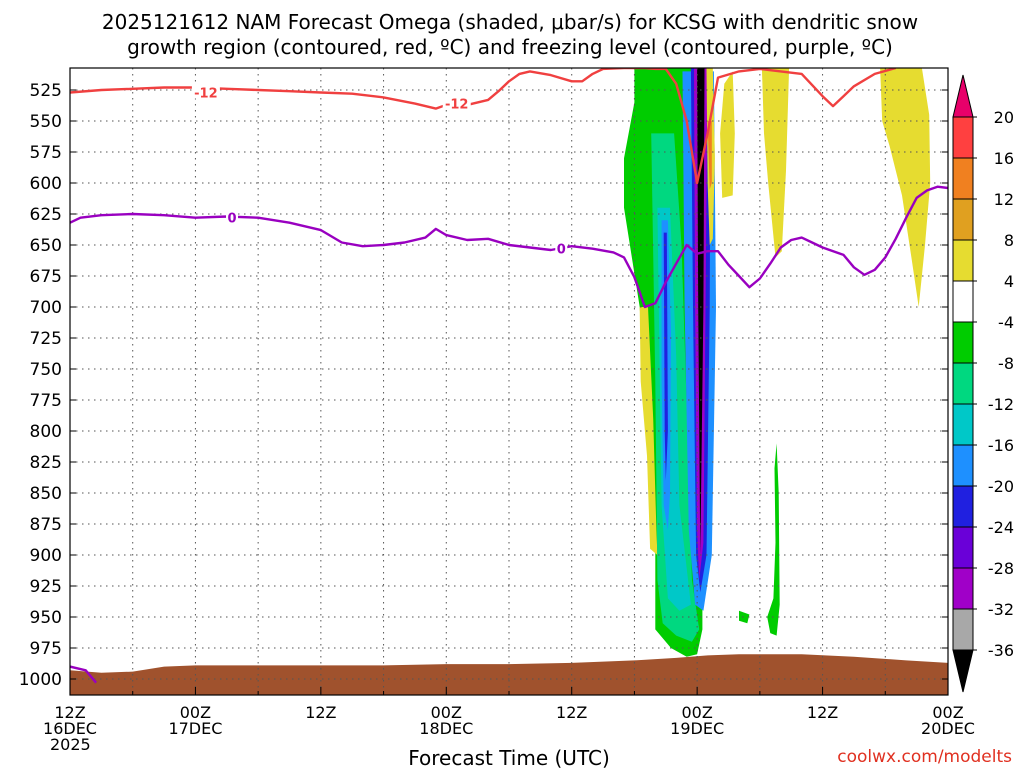 This screenshot has width=1024, height=768. Describe the element at coordinates (509, 757) in the screenshot. I see `x-axis-label: Forecast Time (UTC)` at that location.